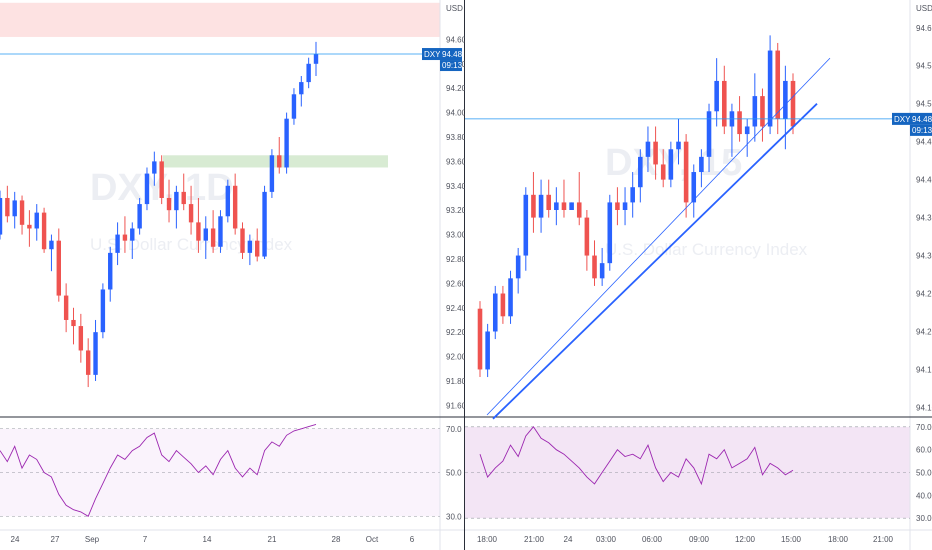 The height and width of the screenshot is (550, 932). I want to click on watermark-symbol: DXY, 15, so click(673, 163).